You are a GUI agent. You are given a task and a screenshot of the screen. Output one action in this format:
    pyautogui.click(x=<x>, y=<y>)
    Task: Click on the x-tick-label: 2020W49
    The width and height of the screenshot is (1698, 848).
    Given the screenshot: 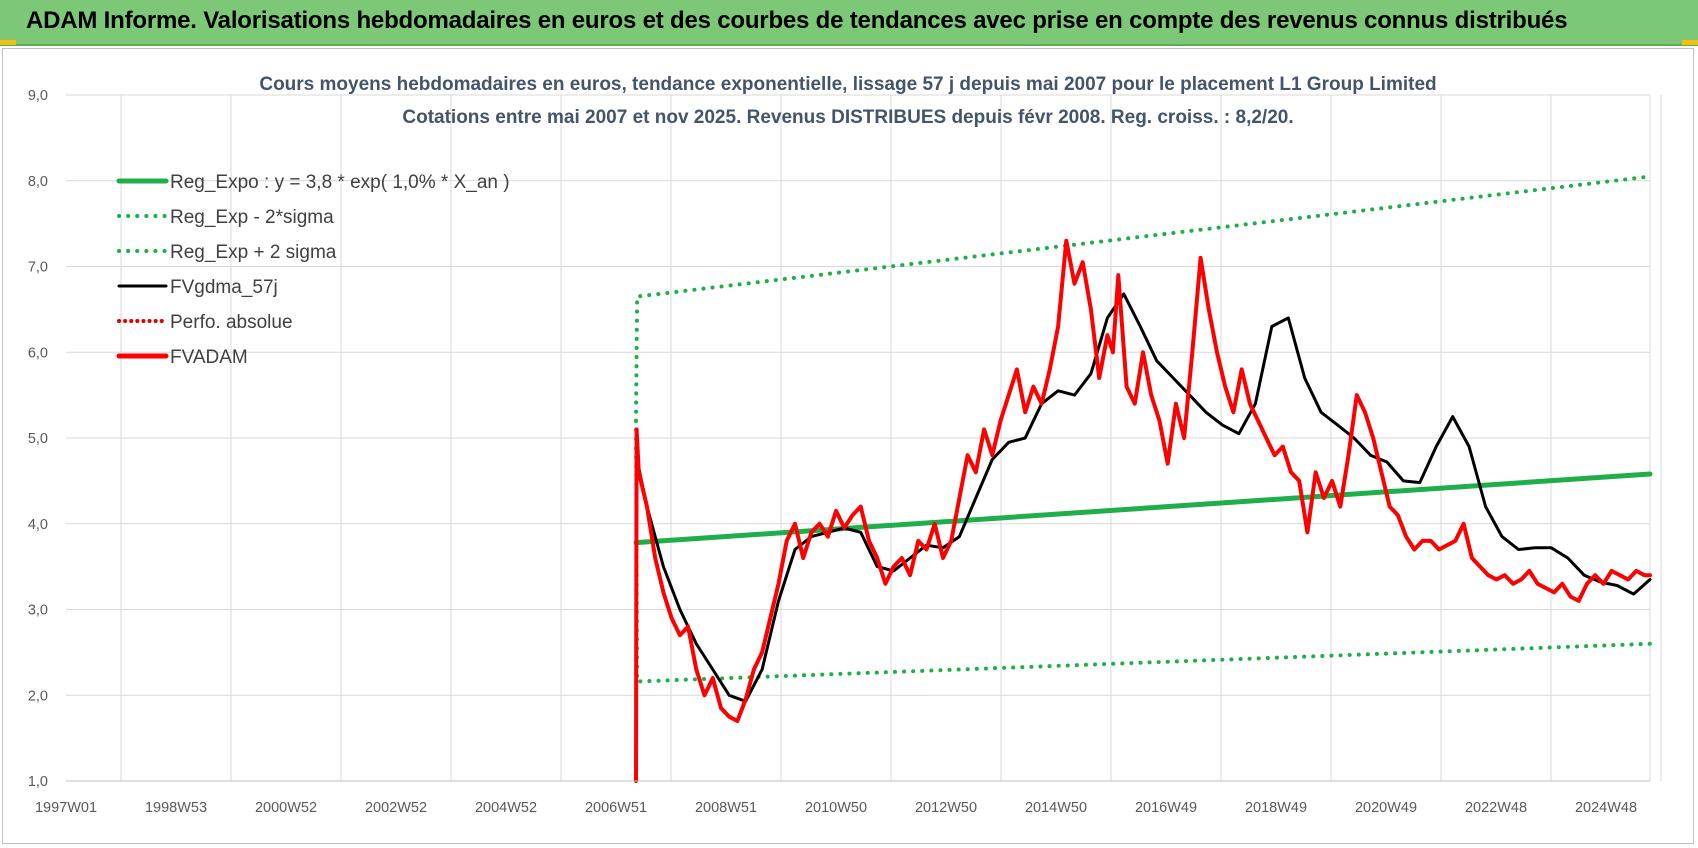 What is the action you would take?
    pyautogui.click(x=1386, y=808)
    